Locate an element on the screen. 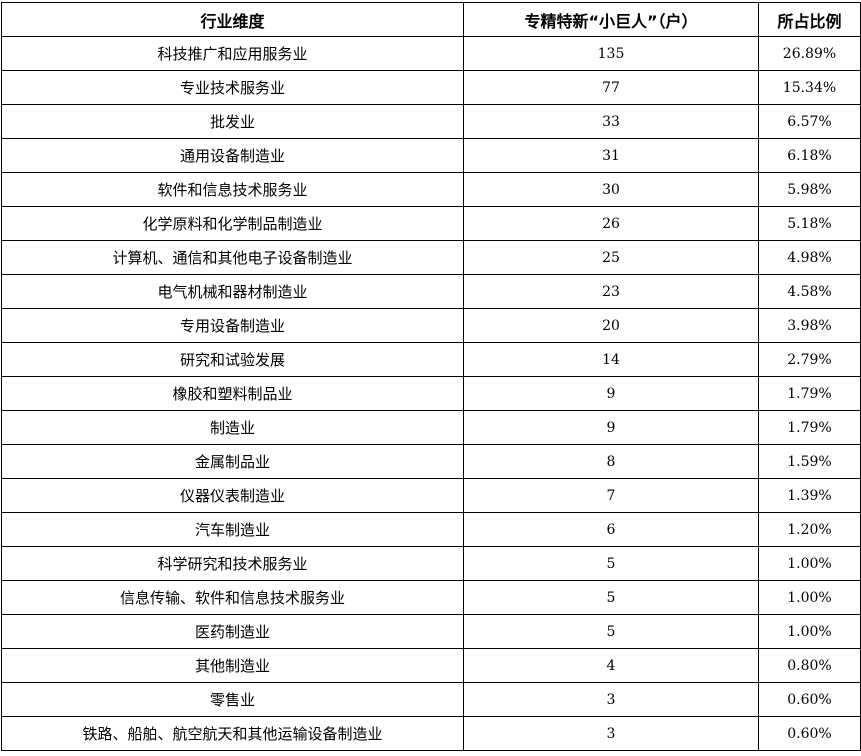 This screenshot has width=861, height=756. table-row: 零售业 3 0.60% is located at coordinates (431, 699).